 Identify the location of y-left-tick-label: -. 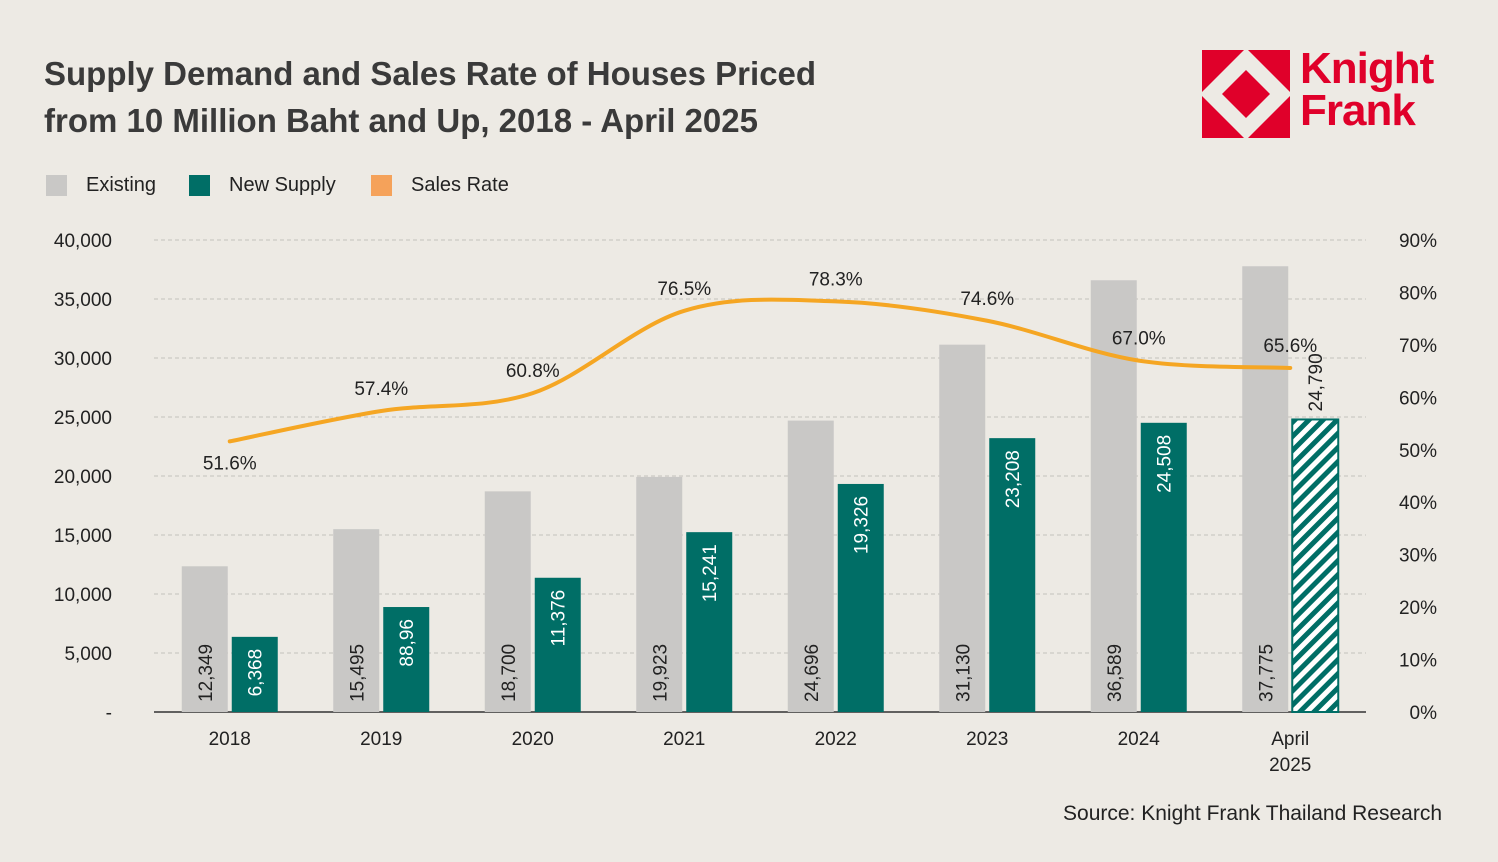
(109, 713).